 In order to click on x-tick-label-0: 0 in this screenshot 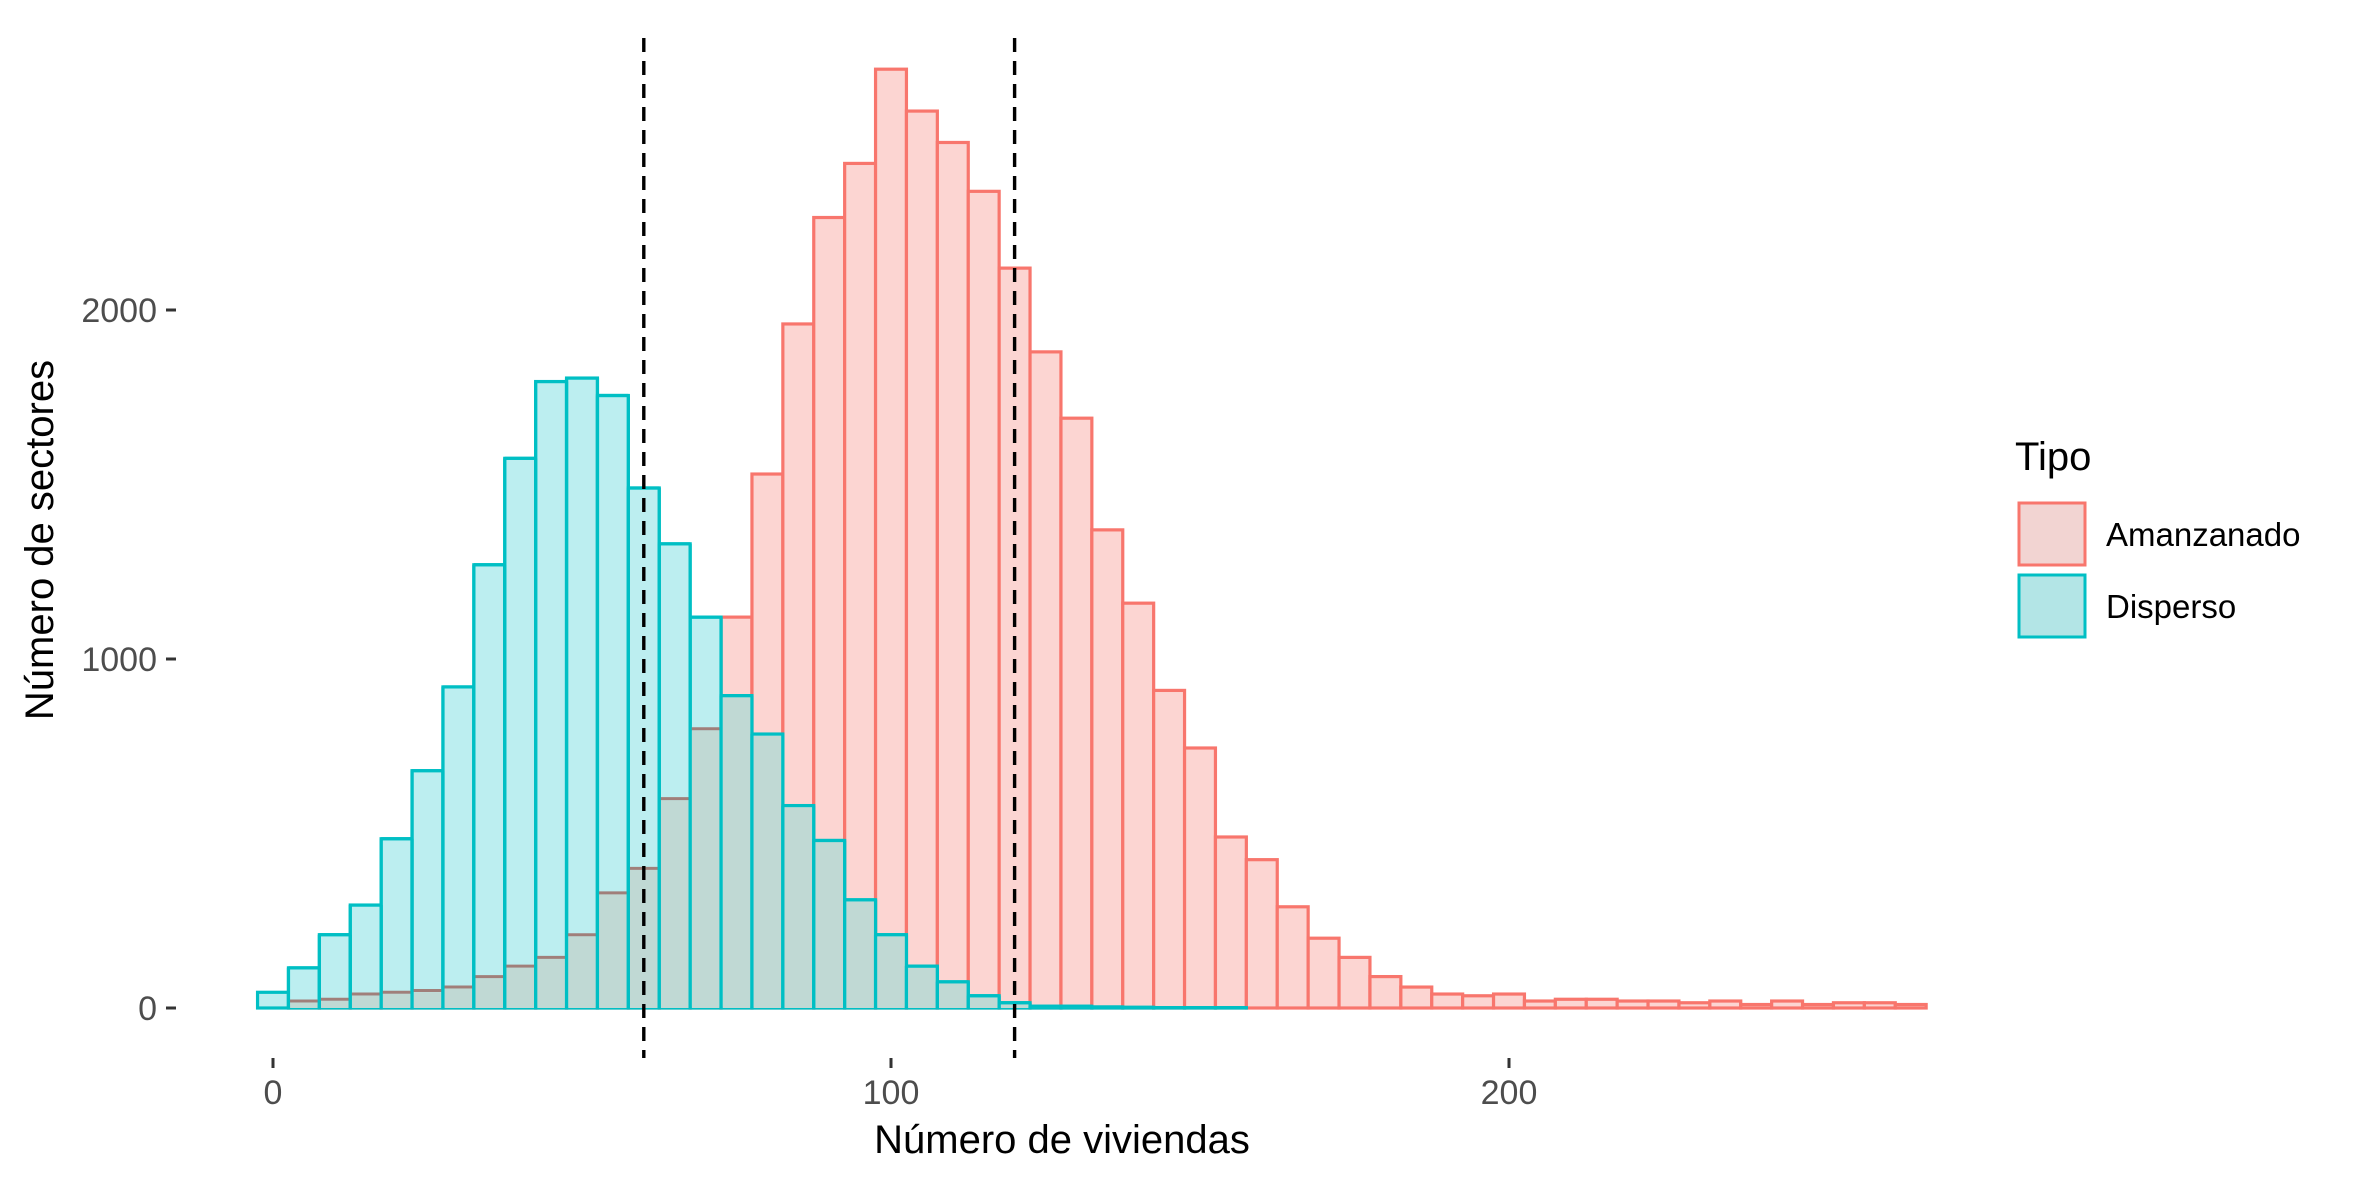, I will do `click(273, 1093)`.